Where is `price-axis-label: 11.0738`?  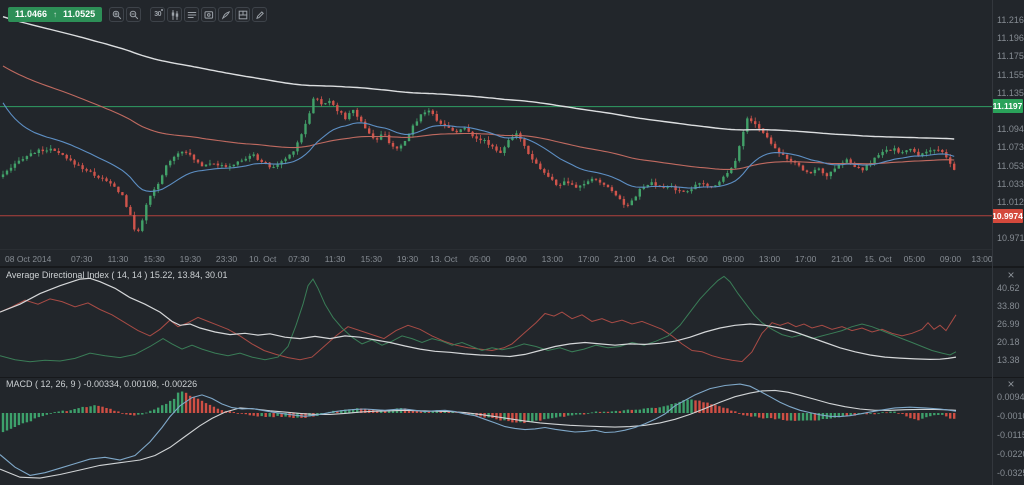 price-axis-label: 11.0738 is located at coordinates (1010, 147).